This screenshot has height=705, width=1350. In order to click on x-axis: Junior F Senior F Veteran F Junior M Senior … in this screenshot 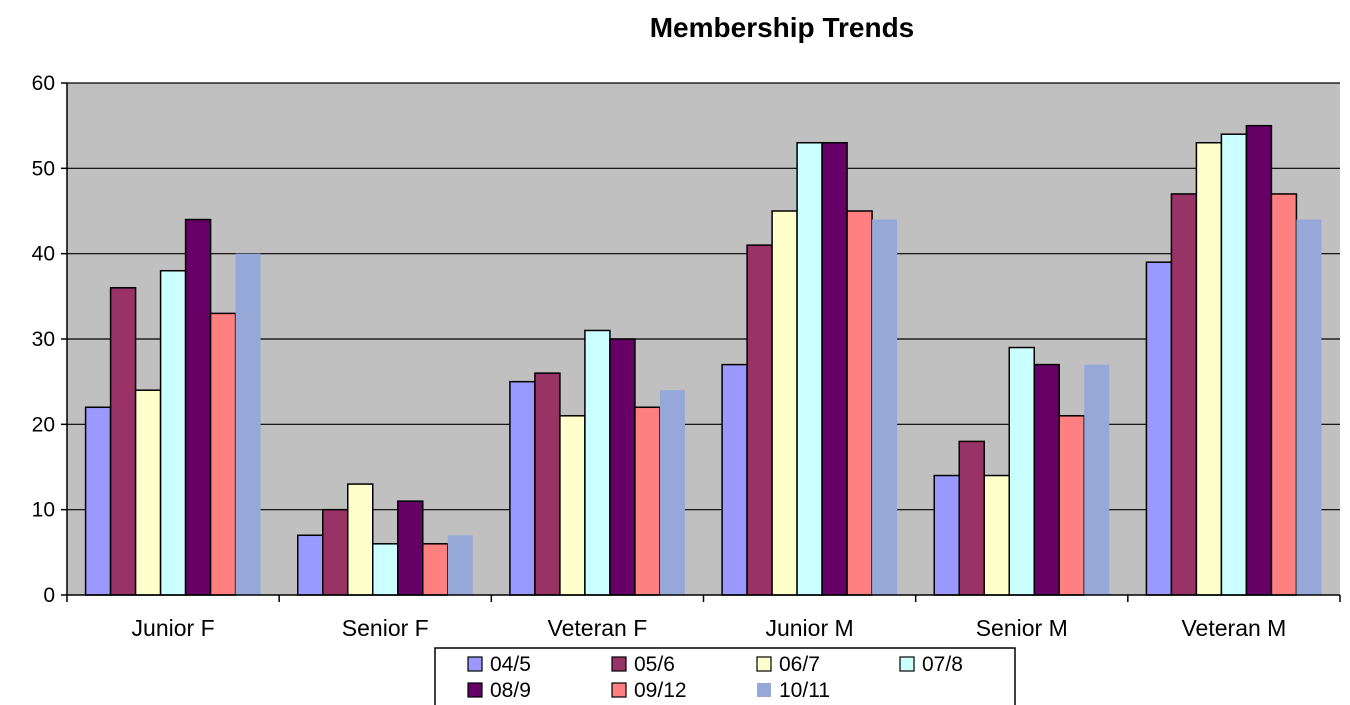, I will do `click(703, 617)`.